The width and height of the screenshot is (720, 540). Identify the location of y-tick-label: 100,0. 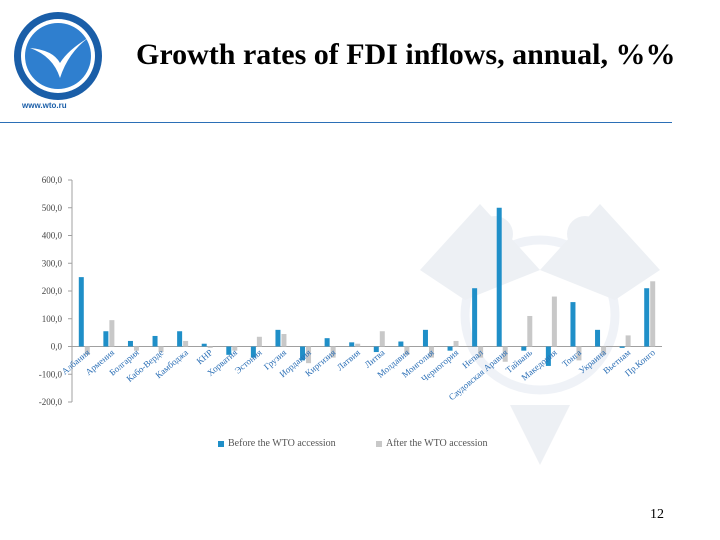
(52, 319).